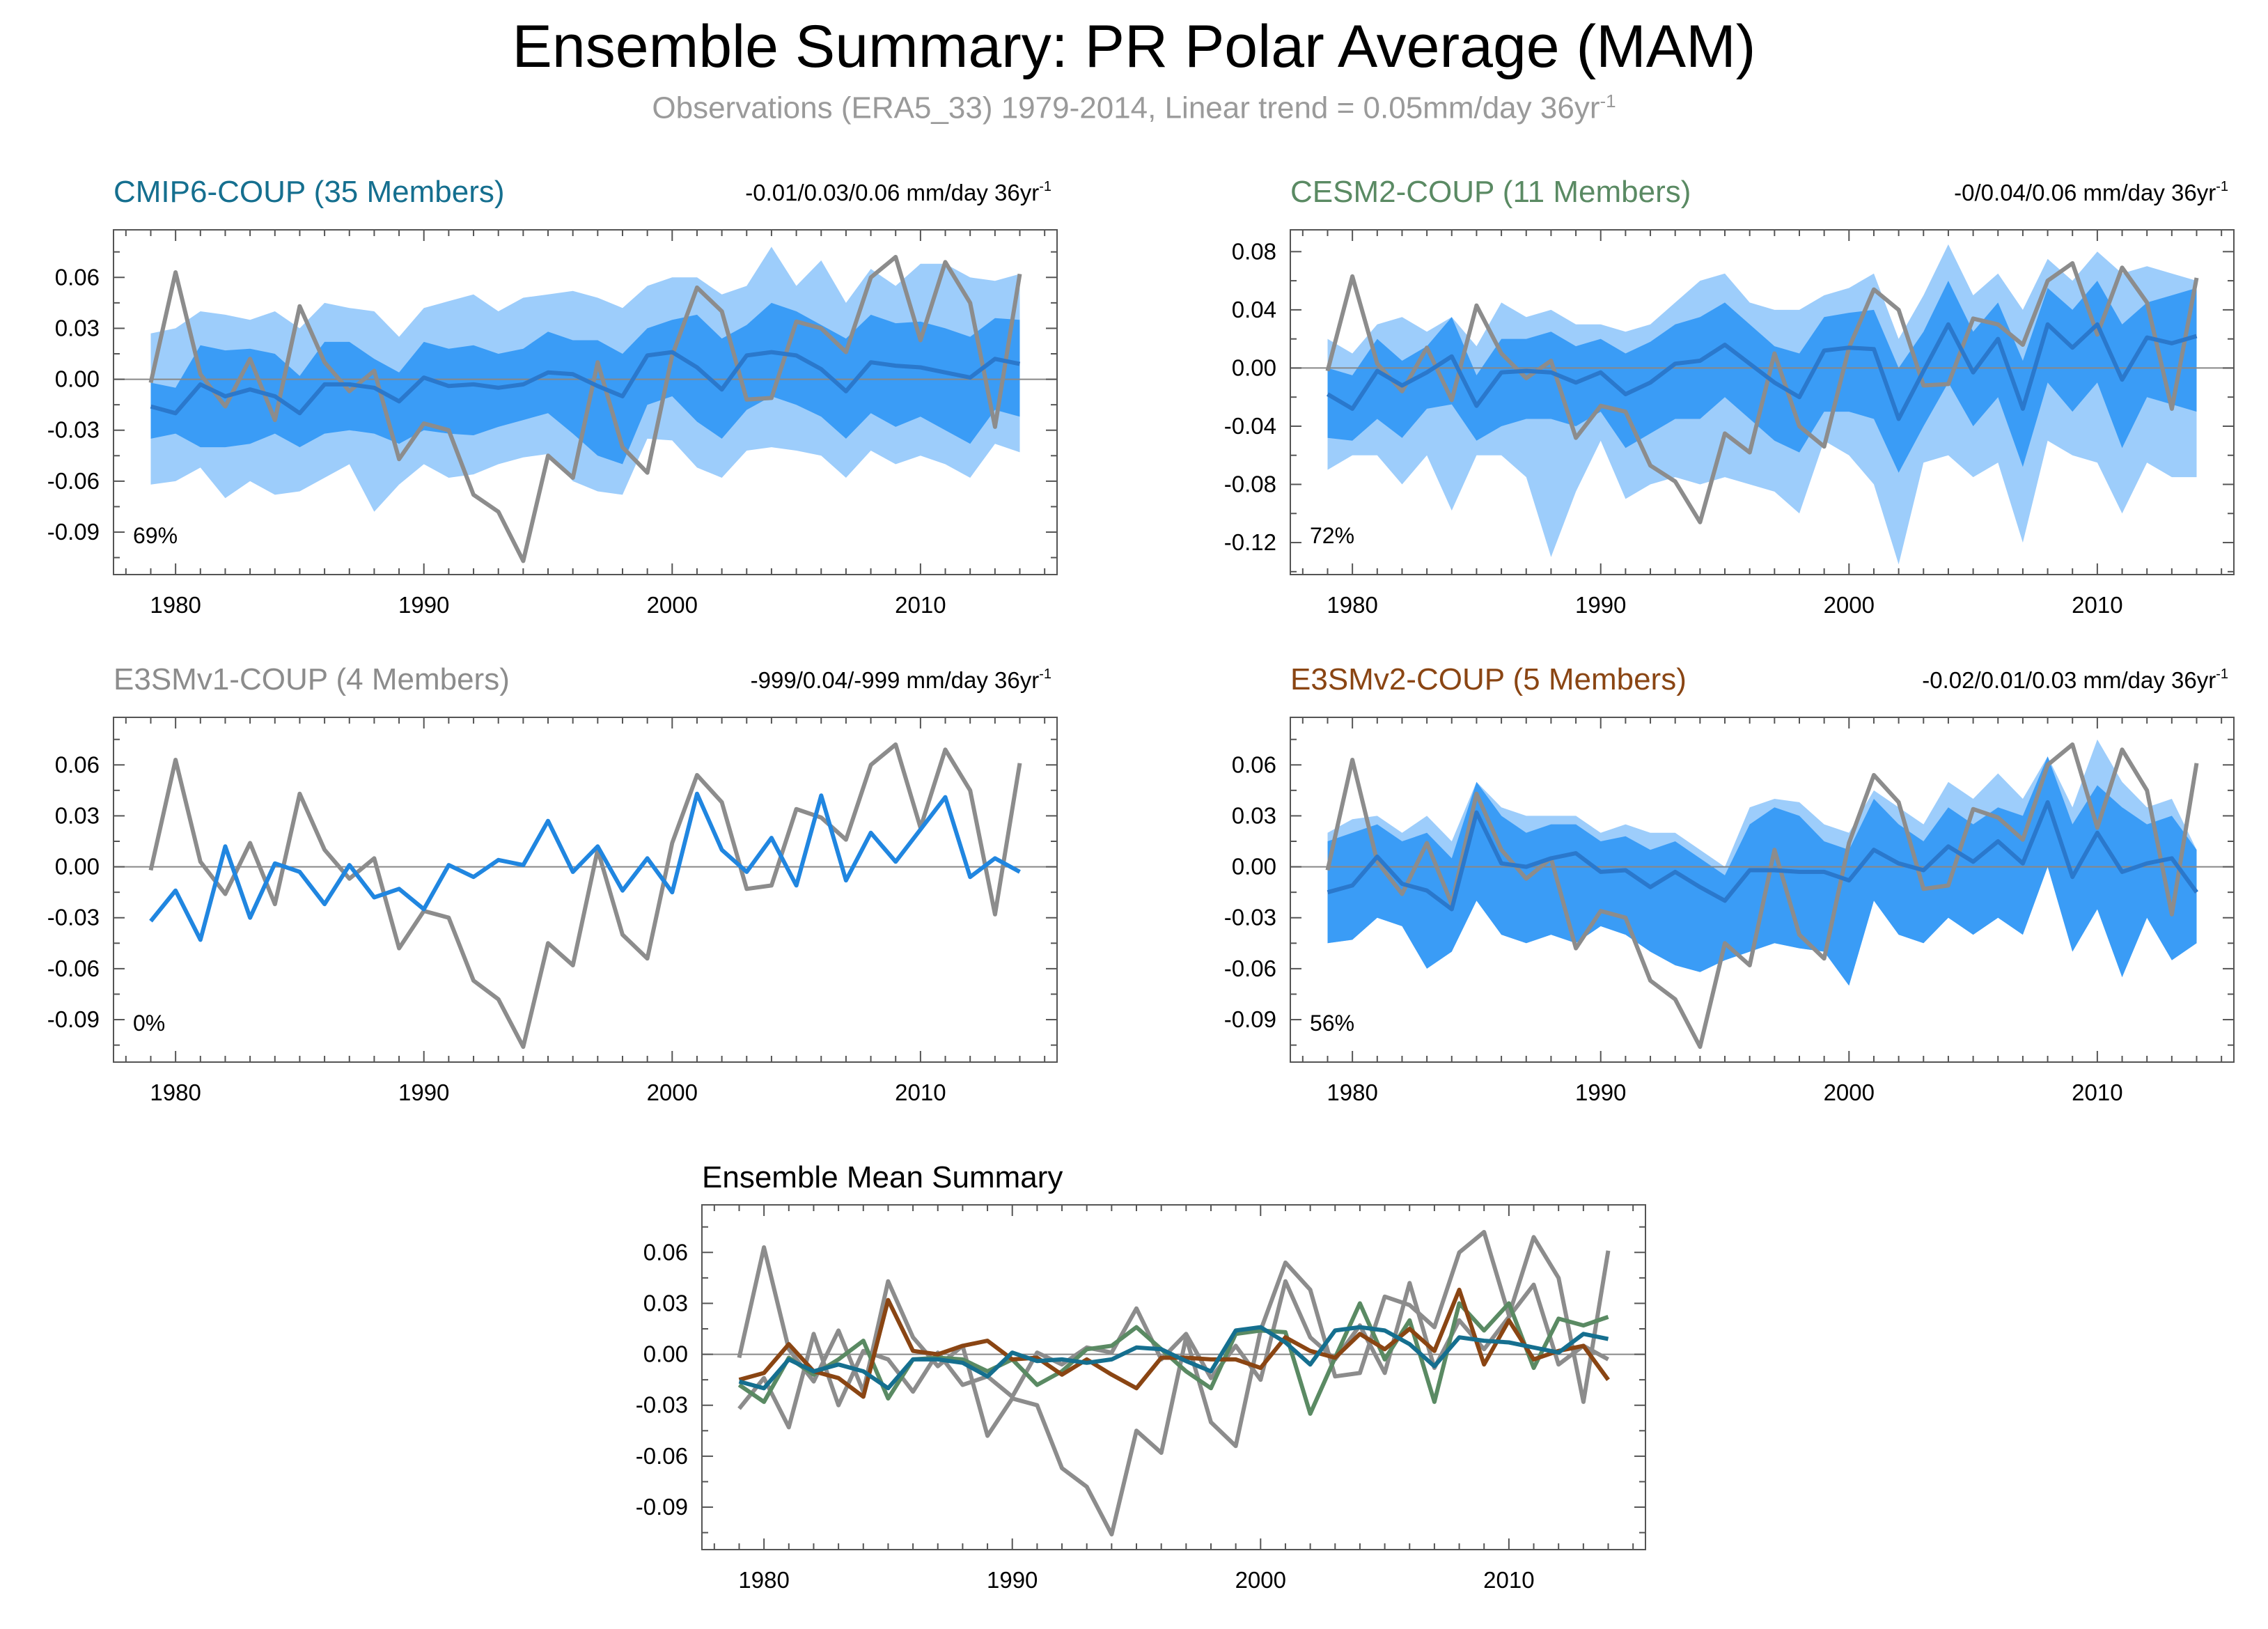 Image resolution: width=2268 pixels, height=1629 pixels. I want to click on trend-label-text: -0.02/0.01/0.03 mm/day 36yr, so click(2069, 680).